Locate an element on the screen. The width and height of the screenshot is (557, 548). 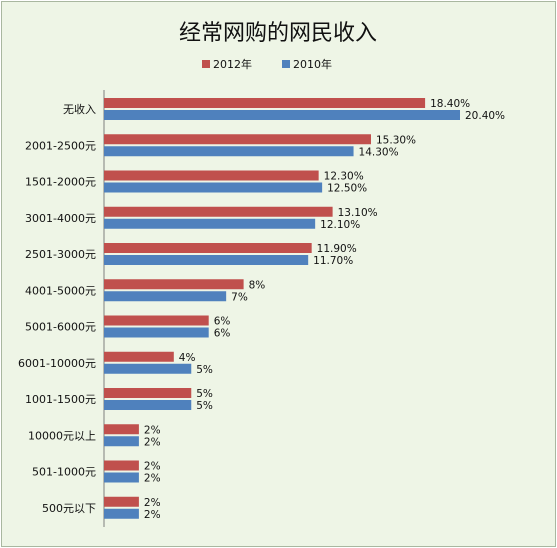
chart-title: 经常网购的网民收入 is located at coordinates (278, 33).